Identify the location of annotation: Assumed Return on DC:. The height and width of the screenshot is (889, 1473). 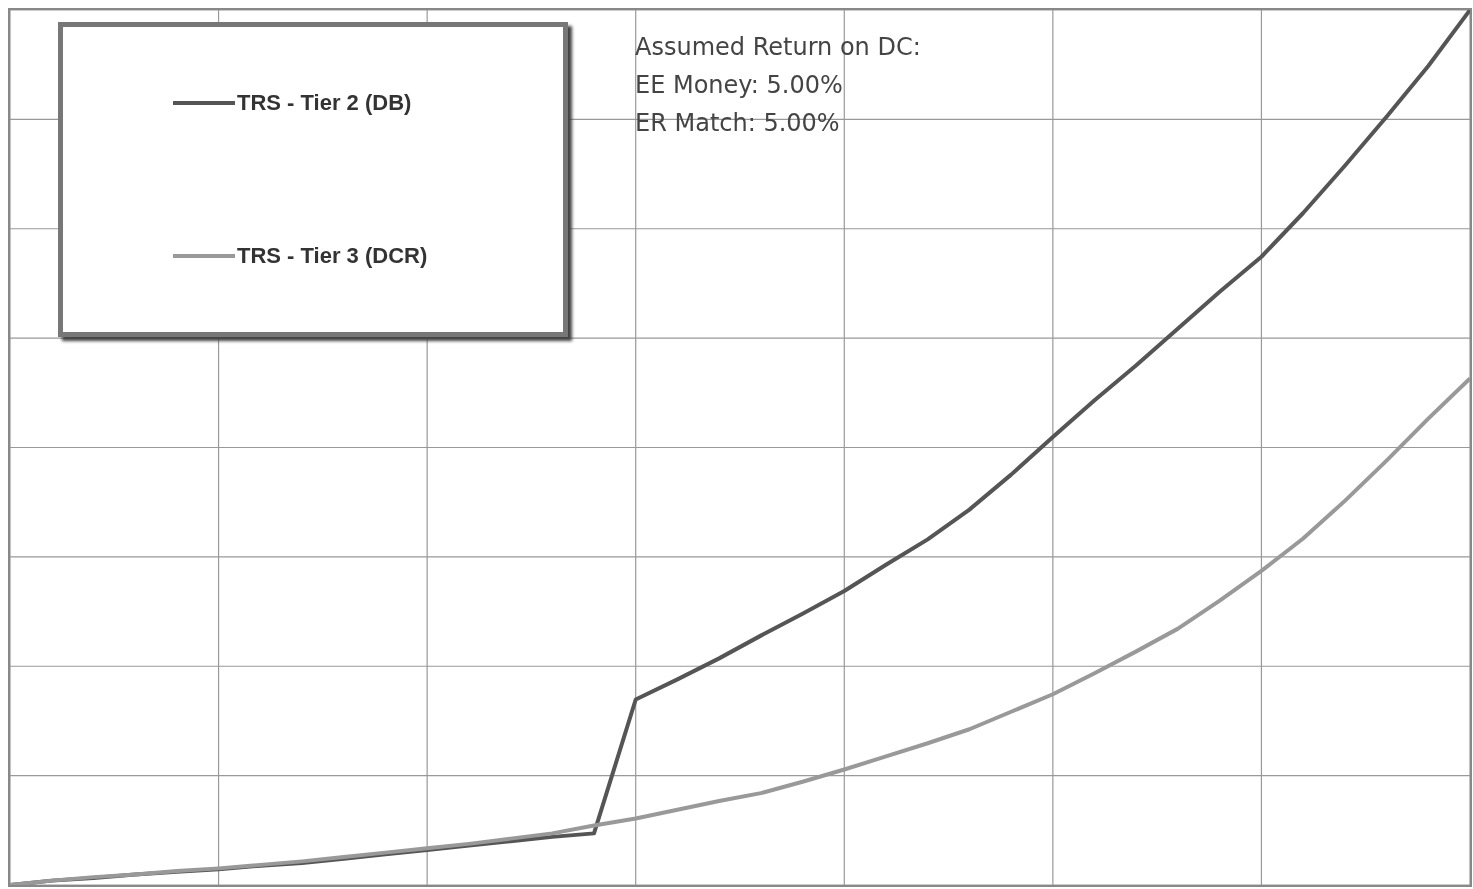
(778, 47).